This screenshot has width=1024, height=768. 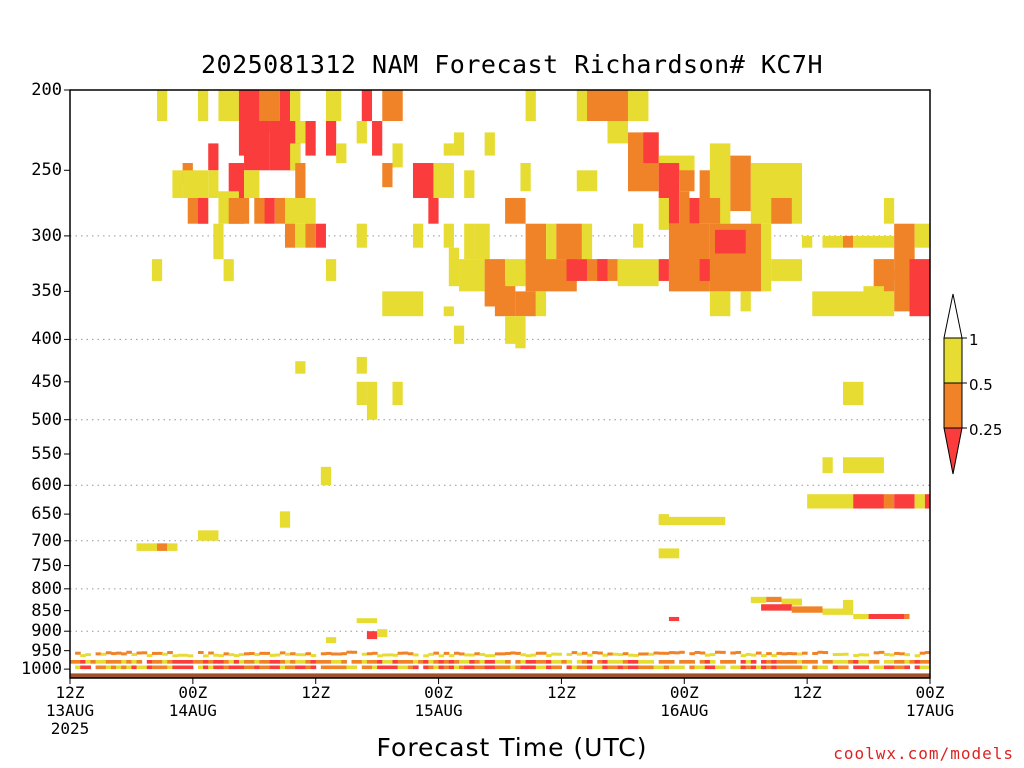 What do you see at coordinates (46, 235) in the screenshot?
I see `y-tick-label-300: 300` at bounding box center [46, 235].